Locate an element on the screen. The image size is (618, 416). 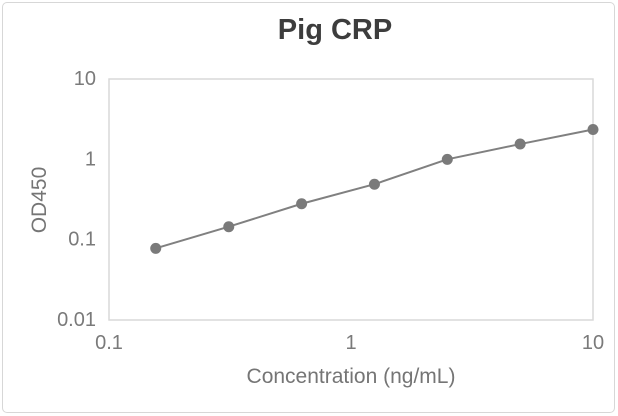
y-tick-label: 0.01 is located at coordinates (76, 320).